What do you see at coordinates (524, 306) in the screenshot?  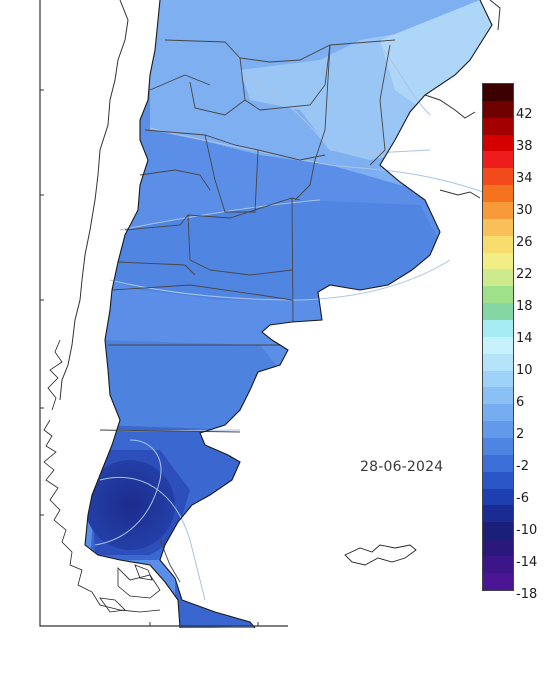 I see `color-scale-tick-label: 18` at bounding box center [524, 306].